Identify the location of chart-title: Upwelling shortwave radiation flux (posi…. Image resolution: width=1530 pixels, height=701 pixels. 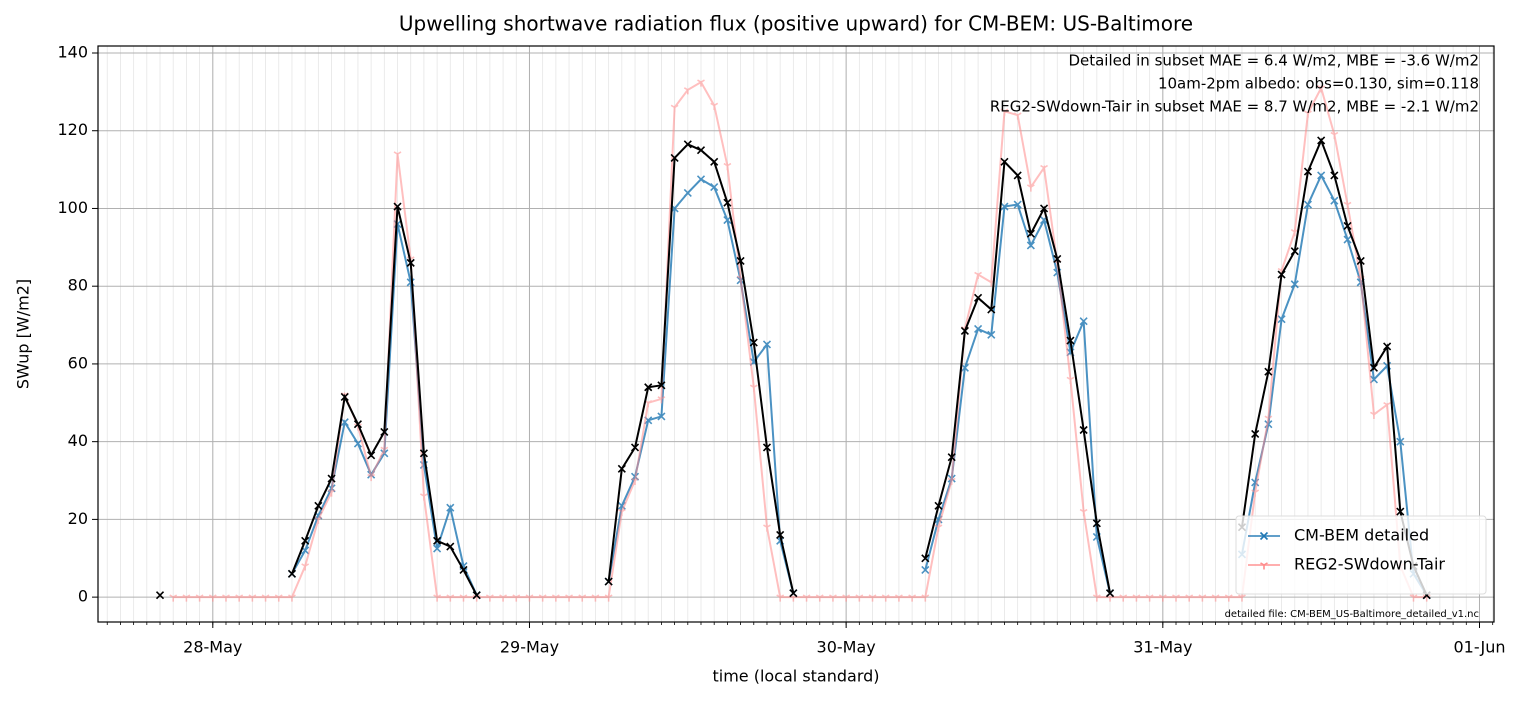
(796, 24).